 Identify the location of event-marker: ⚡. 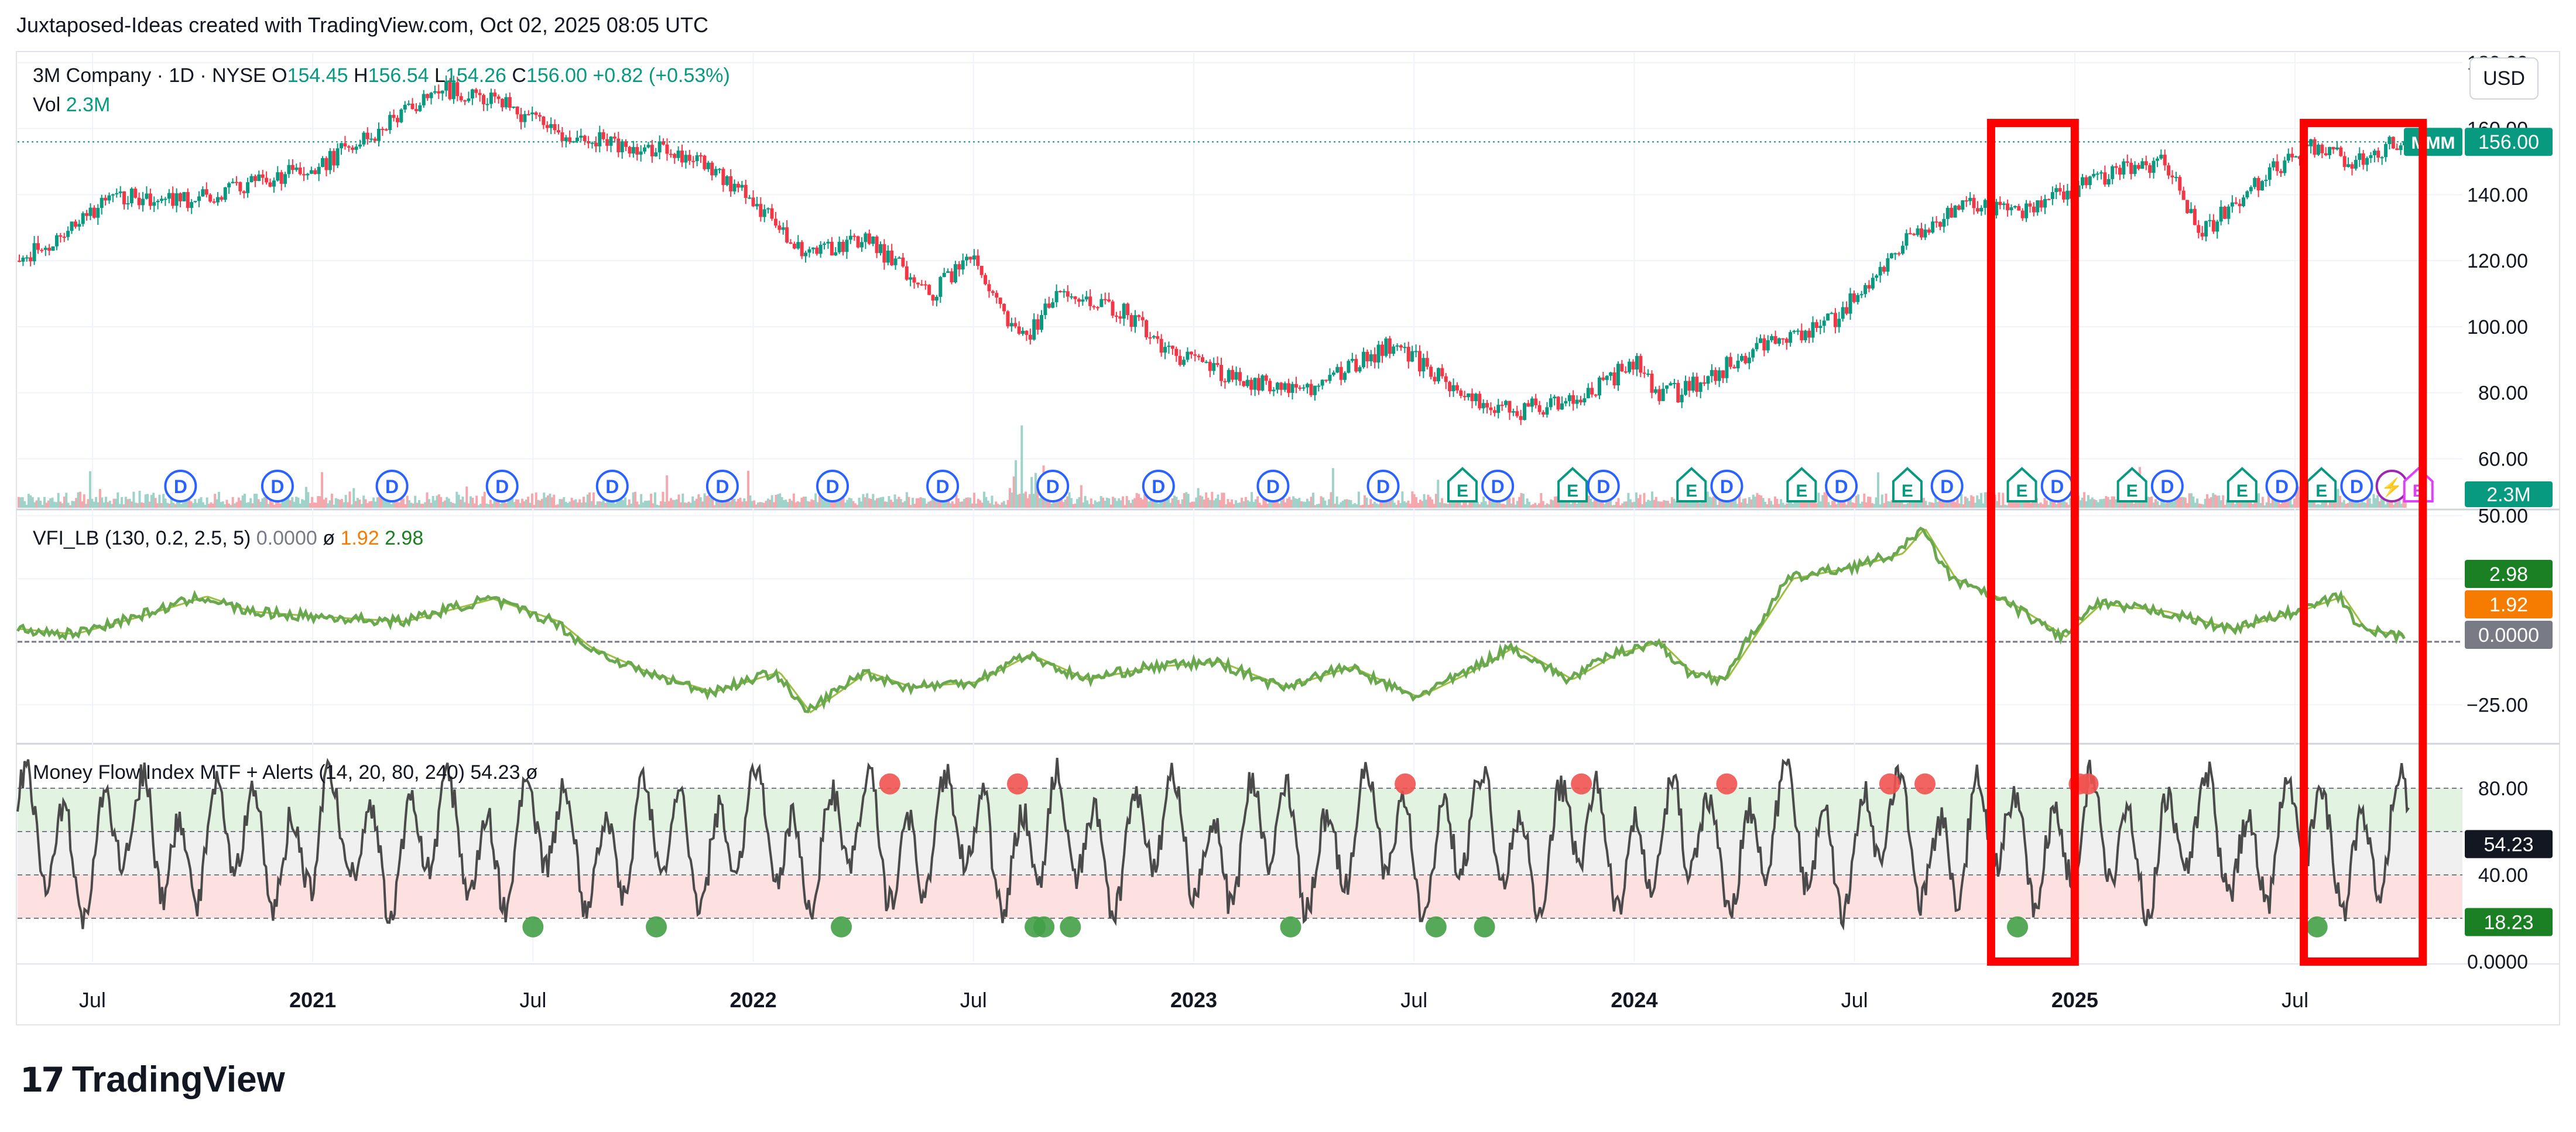
(2392, 486).